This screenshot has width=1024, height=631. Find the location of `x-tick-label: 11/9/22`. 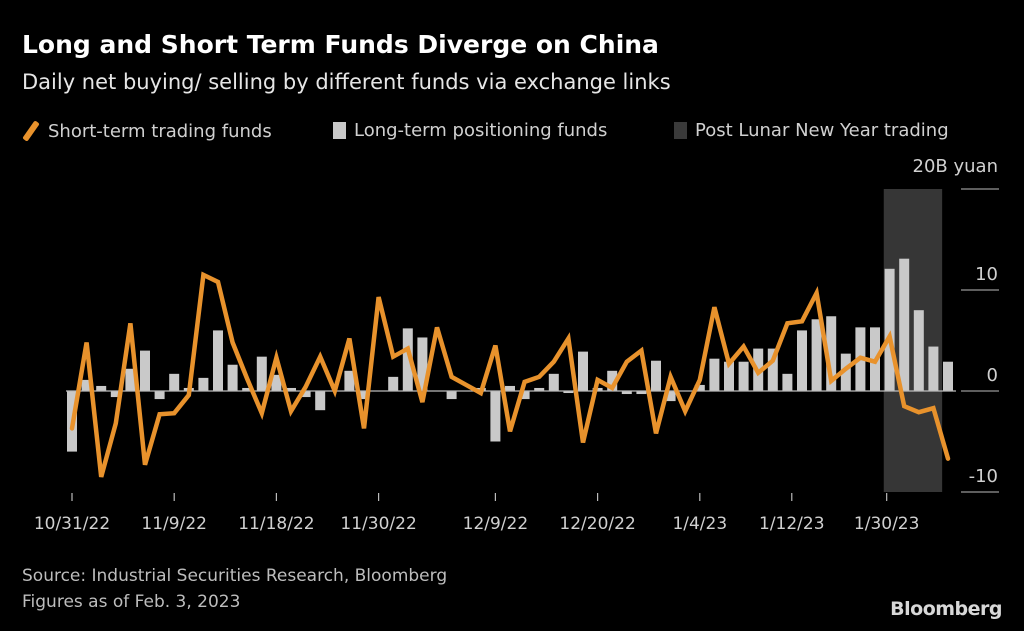

x-tick-label: 11/9/22 is located at coordinates (174, 524).